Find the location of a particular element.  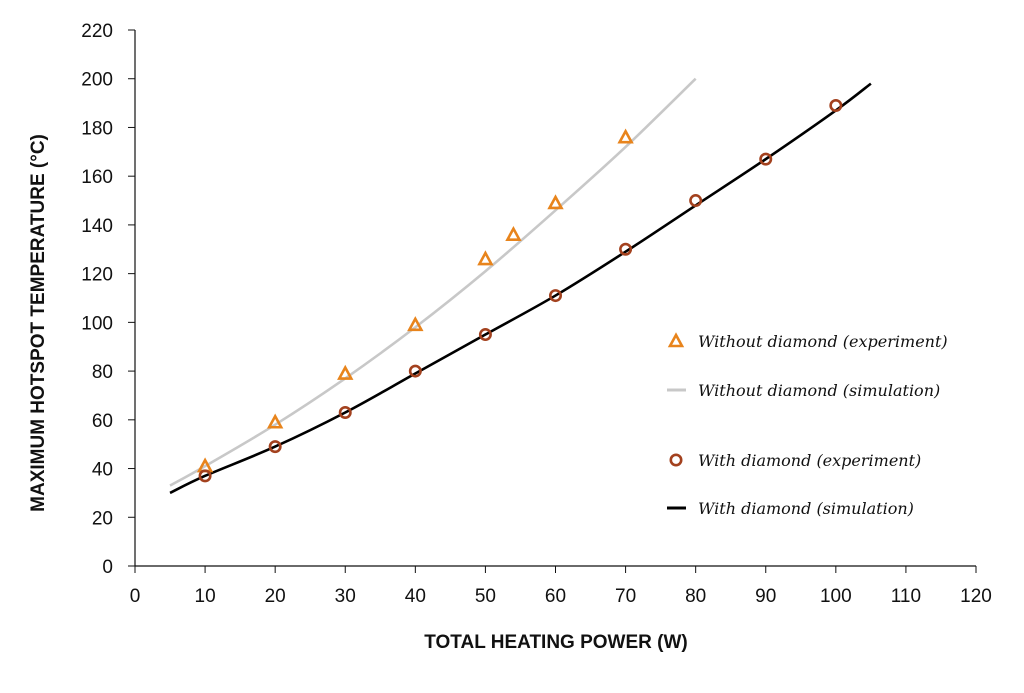

x-axis-label: TOTAL HEATING POWER (W) is located at coordinates (556, 642).